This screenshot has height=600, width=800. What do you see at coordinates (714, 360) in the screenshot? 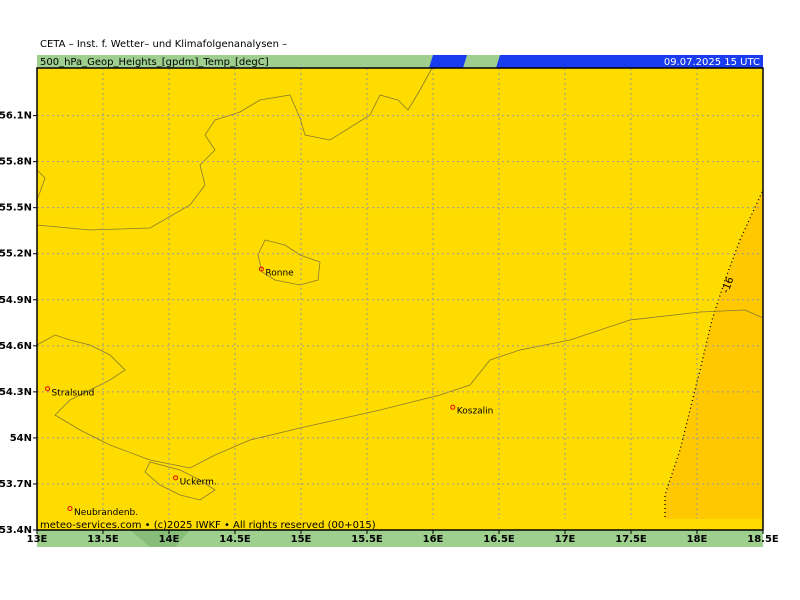
I see `temp-region` at bounding box center [714, 360].